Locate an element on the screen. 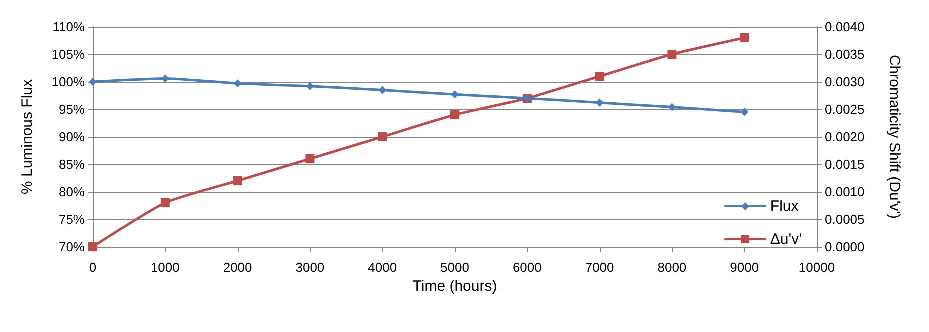 Image resolution: width=929 pixels, height=332 pixels. x-tick-label: 5000 is located at coordinates (455, 267).